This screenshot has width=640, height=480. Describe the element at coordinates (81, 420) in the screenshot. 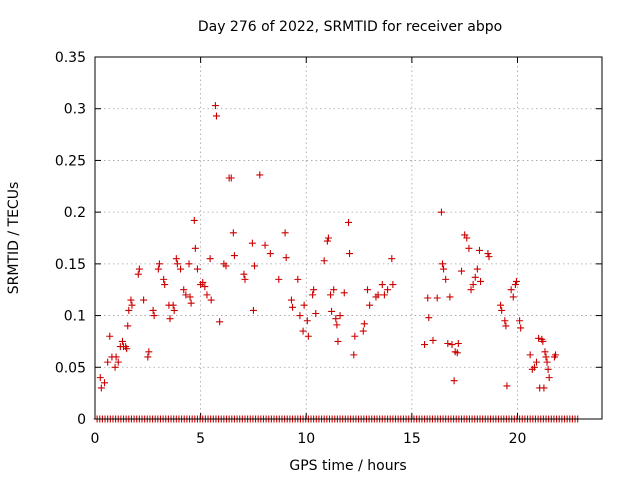

I see `y-tick-label: 0` at that location.